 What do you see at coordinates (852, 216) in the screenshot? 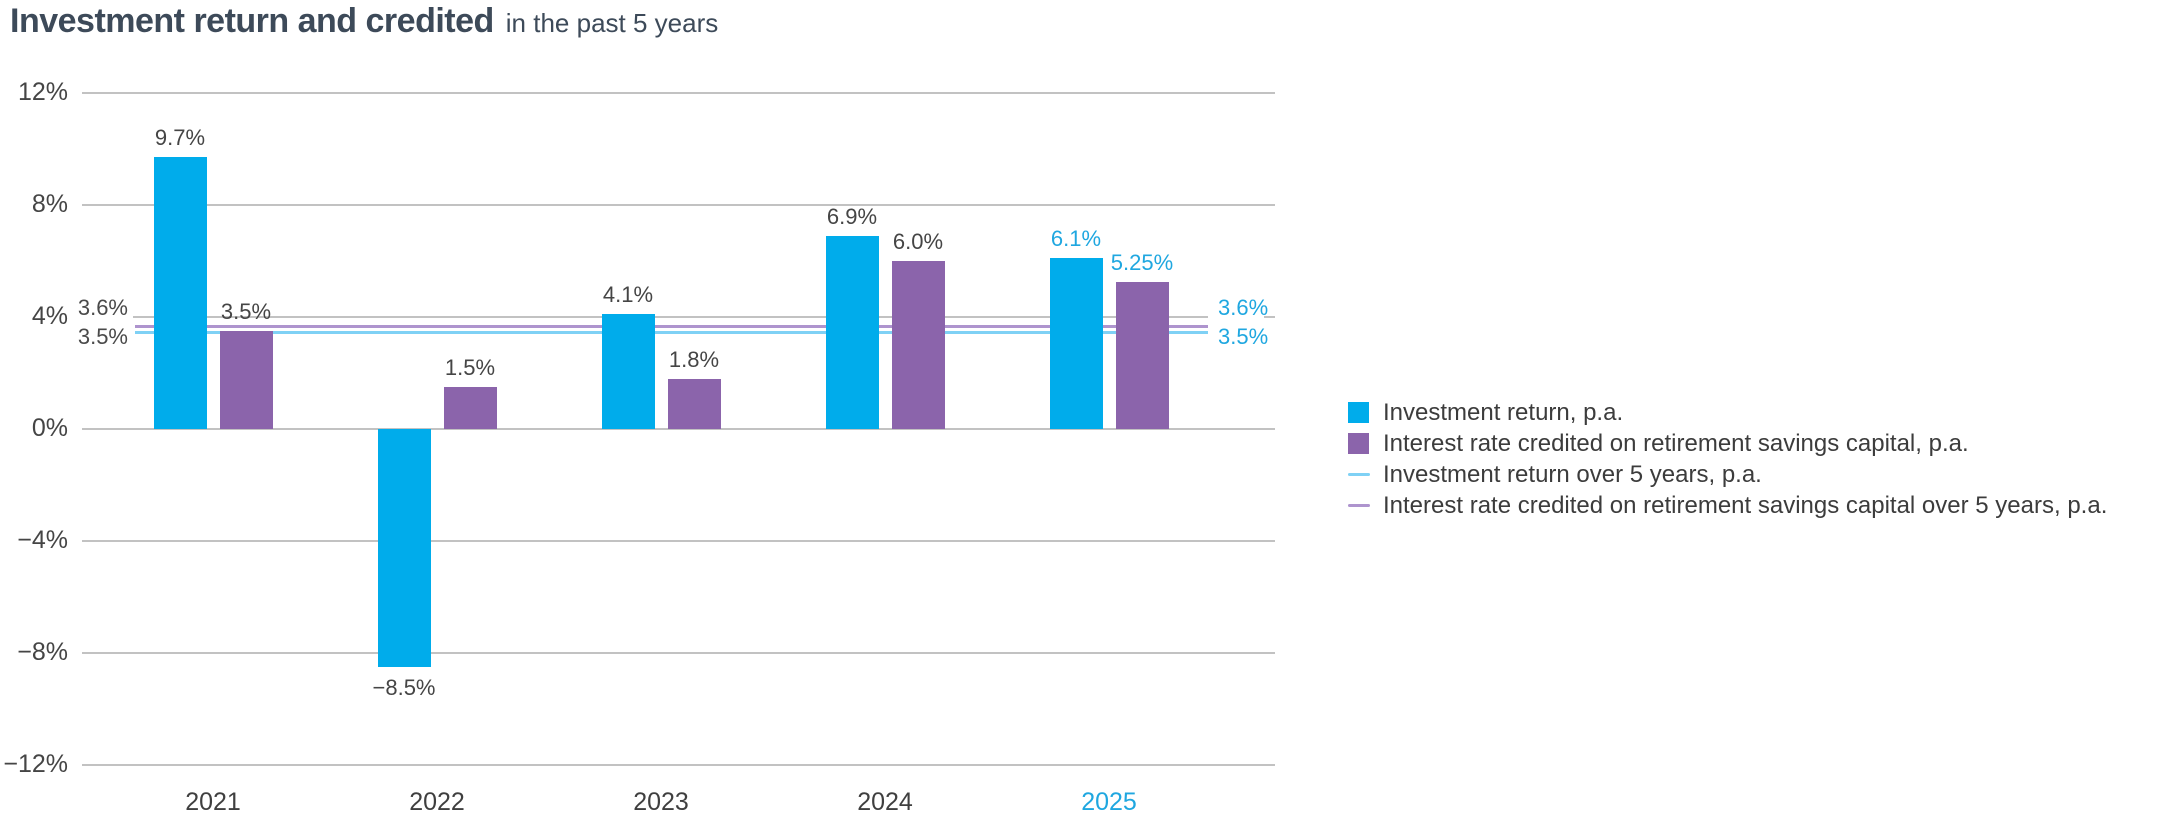
I see `bar-label-investment-return-2024: 6.9%` at bounding box center [852, 216].